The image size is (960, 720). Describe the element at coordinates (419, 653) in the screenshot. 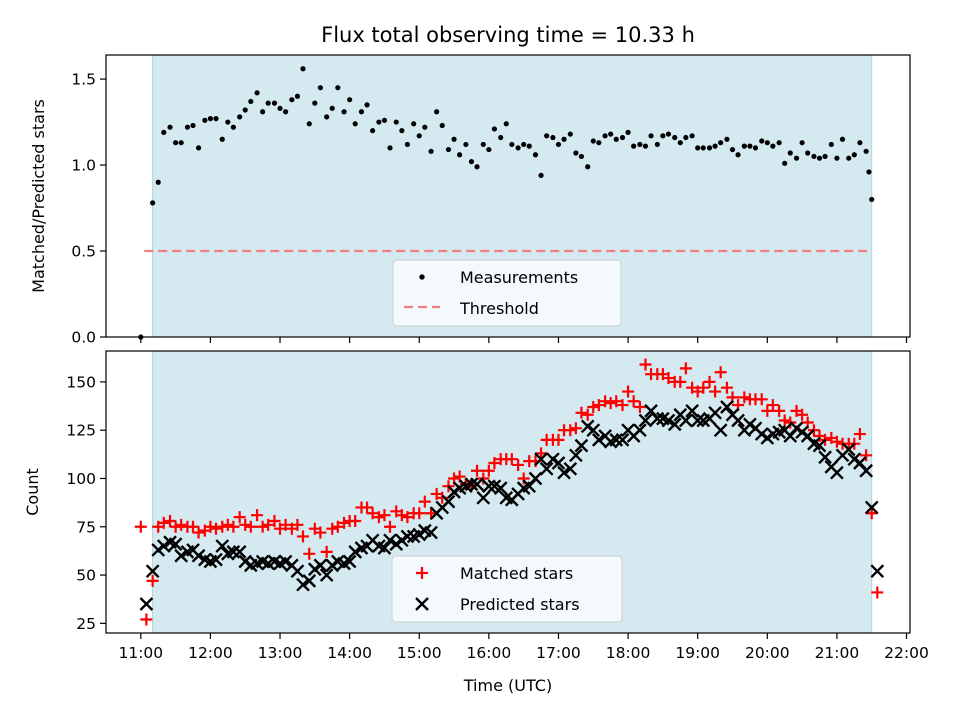

I see `bot-x-tick-label: 15:00` at that location.